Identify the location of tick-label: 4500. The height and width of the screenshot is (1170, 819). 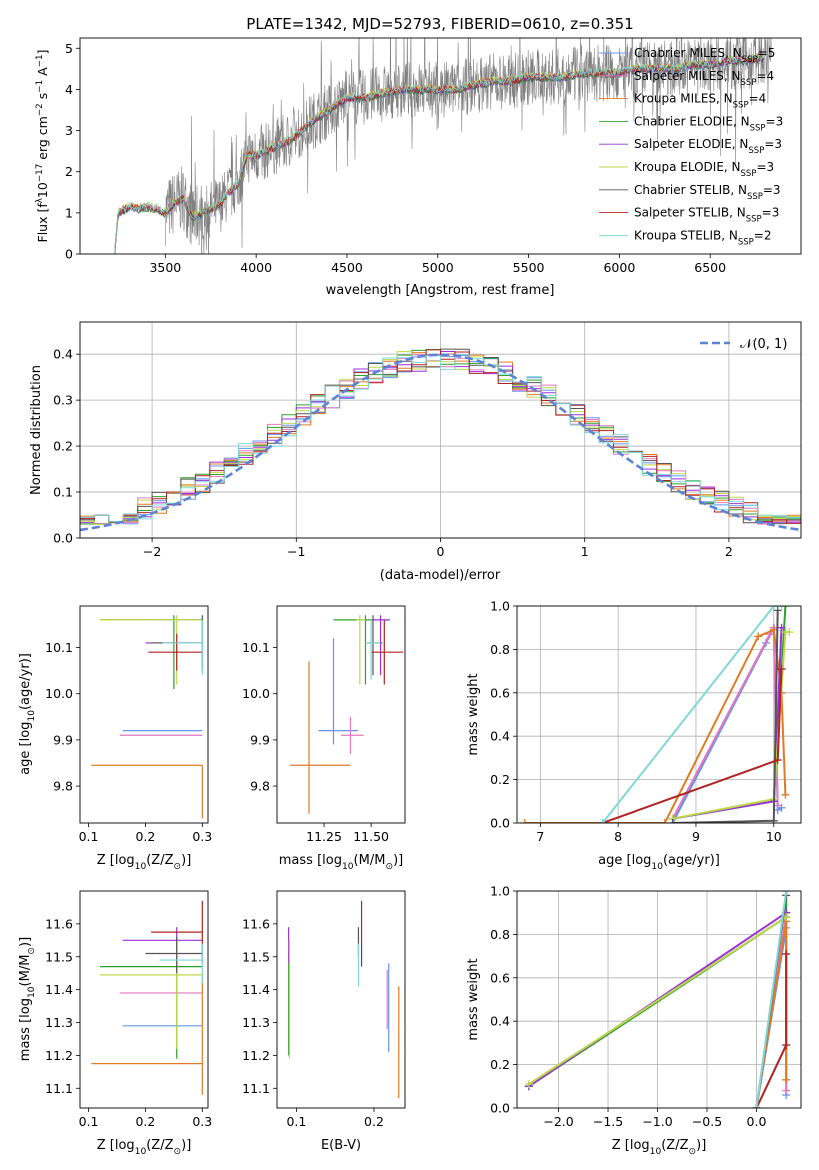
(347, 267).